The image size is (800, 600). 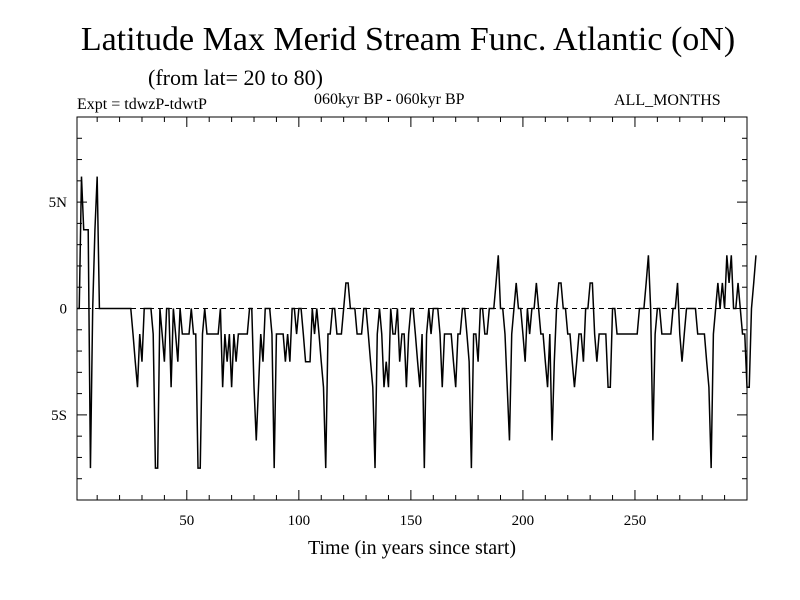 What do you see at coordinates (235, 77) in the screenshot?
I see `chart-subtitle: (from lat= 20 to 80)` at bounding box center [235, 77].